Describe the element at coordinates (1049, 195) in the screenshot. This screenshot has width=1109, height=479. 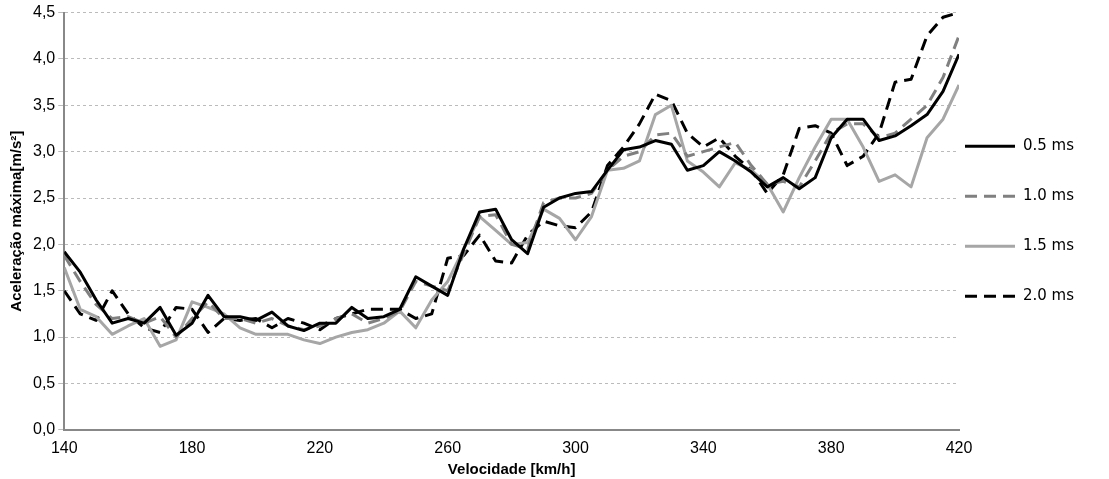
I see `legend-label: 1.0 ms` at that location.